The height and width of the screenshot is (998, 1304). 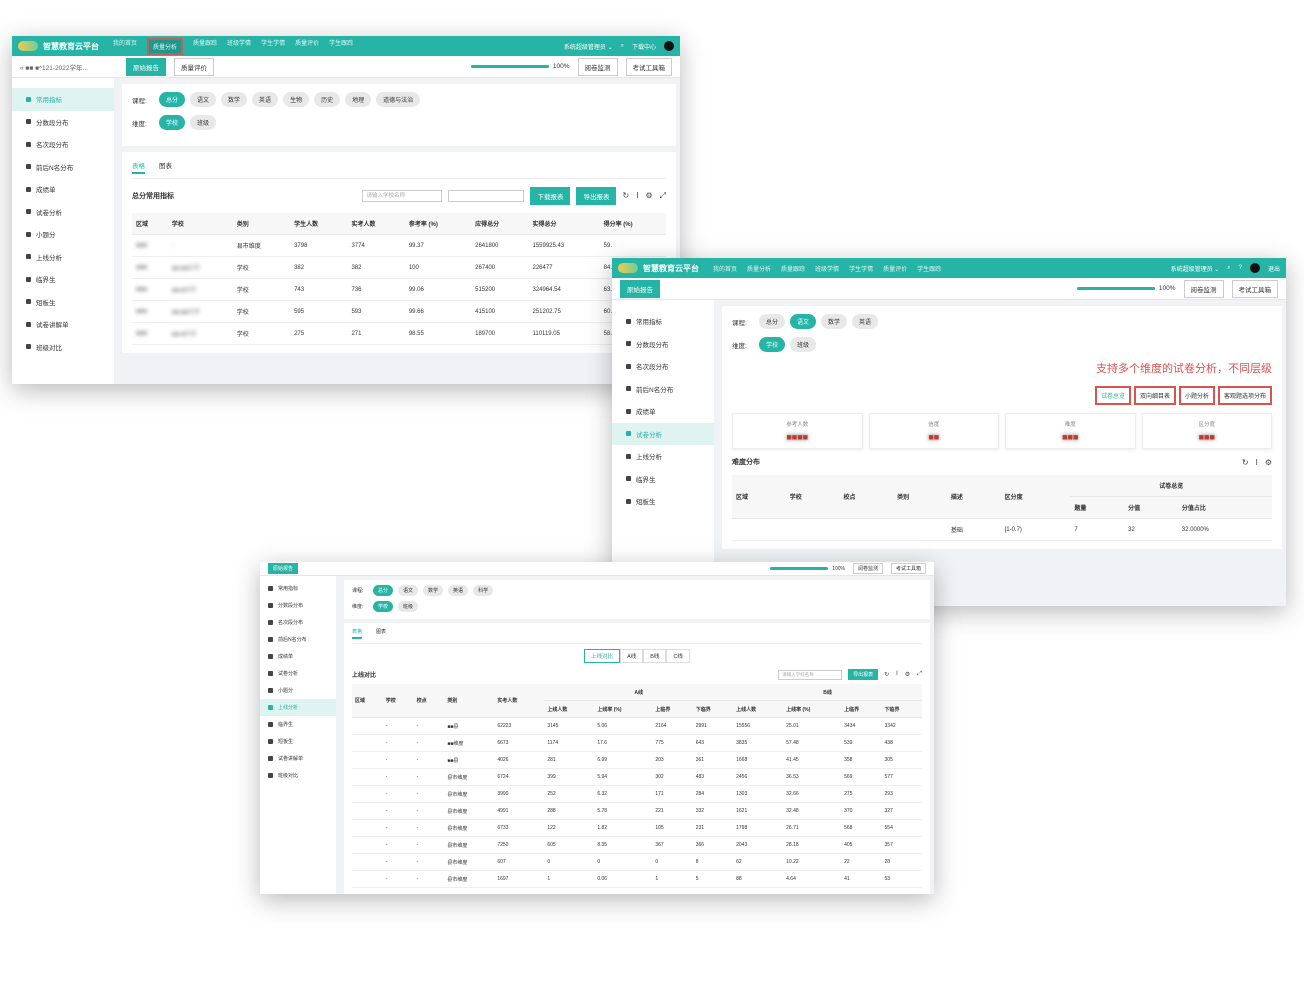 I want to click on item-analysis-button: 小题分析, so click(x=1196, y=395).